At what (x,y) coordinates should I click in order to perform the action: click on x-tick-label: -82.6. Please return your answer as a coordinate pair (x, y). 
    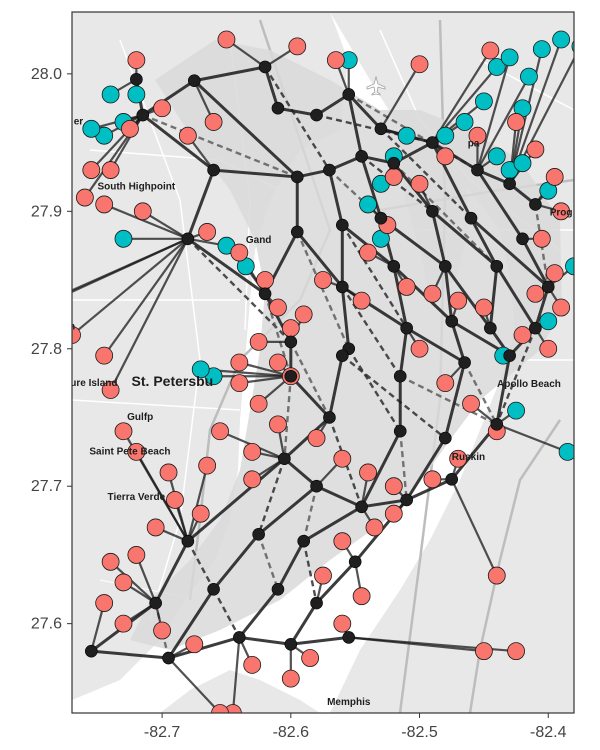
    Looking at the image, I should click on (291, 732).